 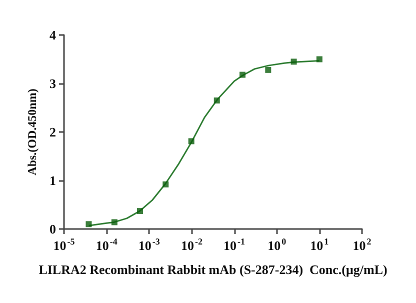 I want to click on y-tick-label: 1, so click(x=53, y=180).